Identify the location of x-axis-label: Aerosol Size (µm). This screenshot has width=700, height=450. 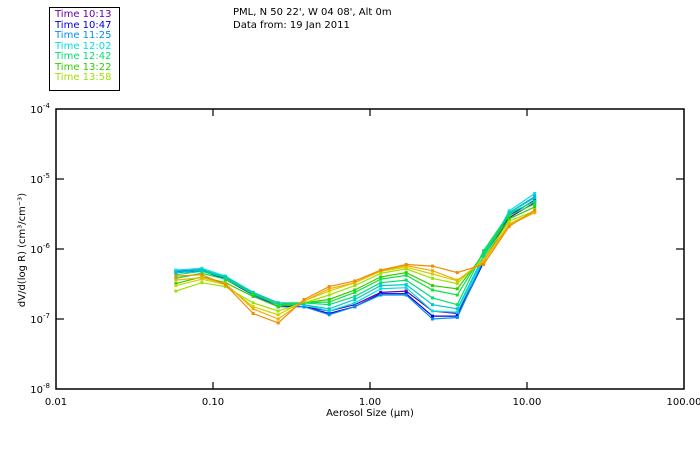
(370, 413).